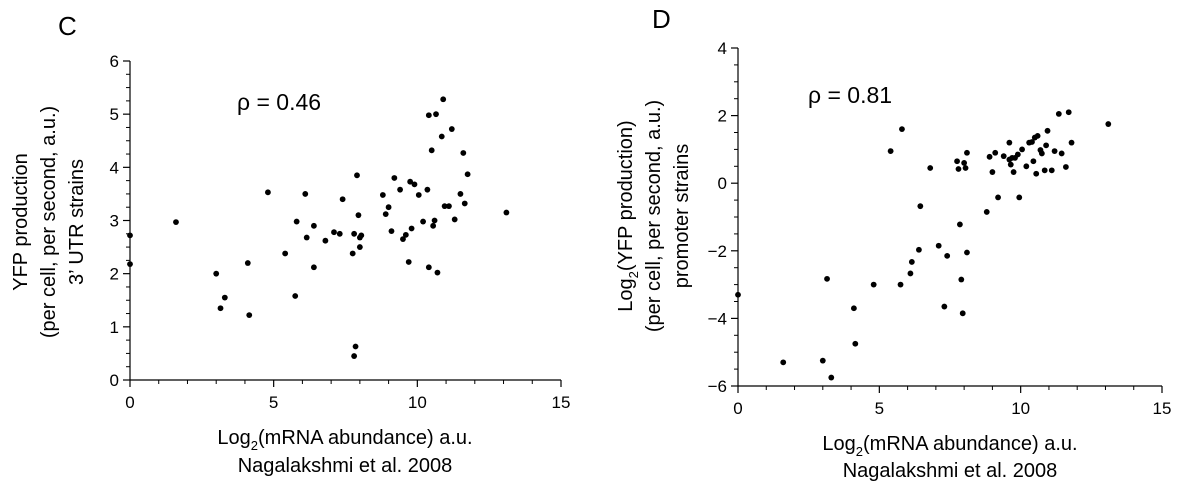  What do you see at coordinates (661, 19) in the screenshot?
I see `panel-label: D` at bounding box center [661, 19].